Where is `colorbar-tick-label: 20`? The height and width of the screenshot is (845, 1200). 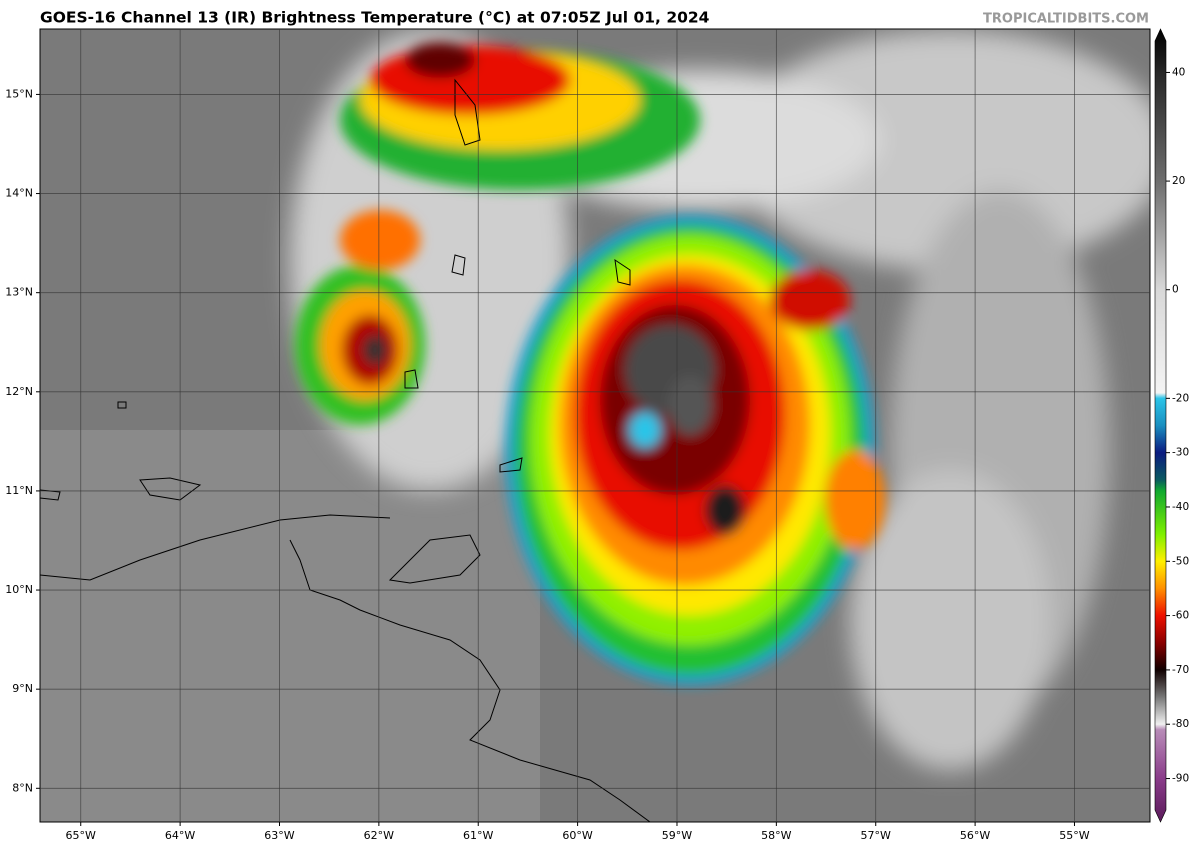 colorbar-tick-label: 20 is located at coordinates (1178, 181).